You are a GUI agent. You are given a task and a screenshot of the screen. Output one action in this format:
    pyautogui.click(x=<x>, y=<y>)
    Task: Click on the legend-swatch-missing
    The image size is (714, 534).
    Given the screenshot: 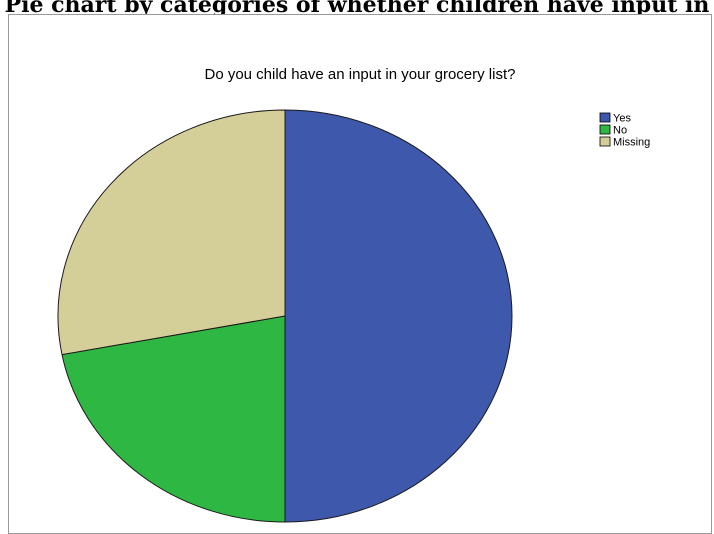 What is the action you would take?
    pyautogui.click(x=605, y=141)
    